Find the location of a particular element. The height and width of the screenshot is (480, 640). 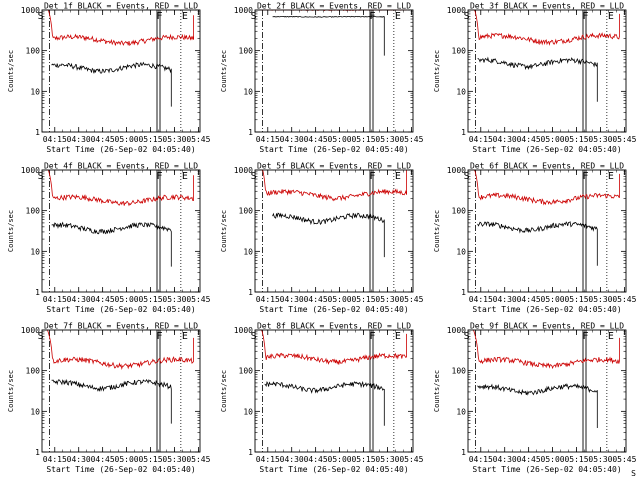

corner-label: S is located at coordinates (633, 473).